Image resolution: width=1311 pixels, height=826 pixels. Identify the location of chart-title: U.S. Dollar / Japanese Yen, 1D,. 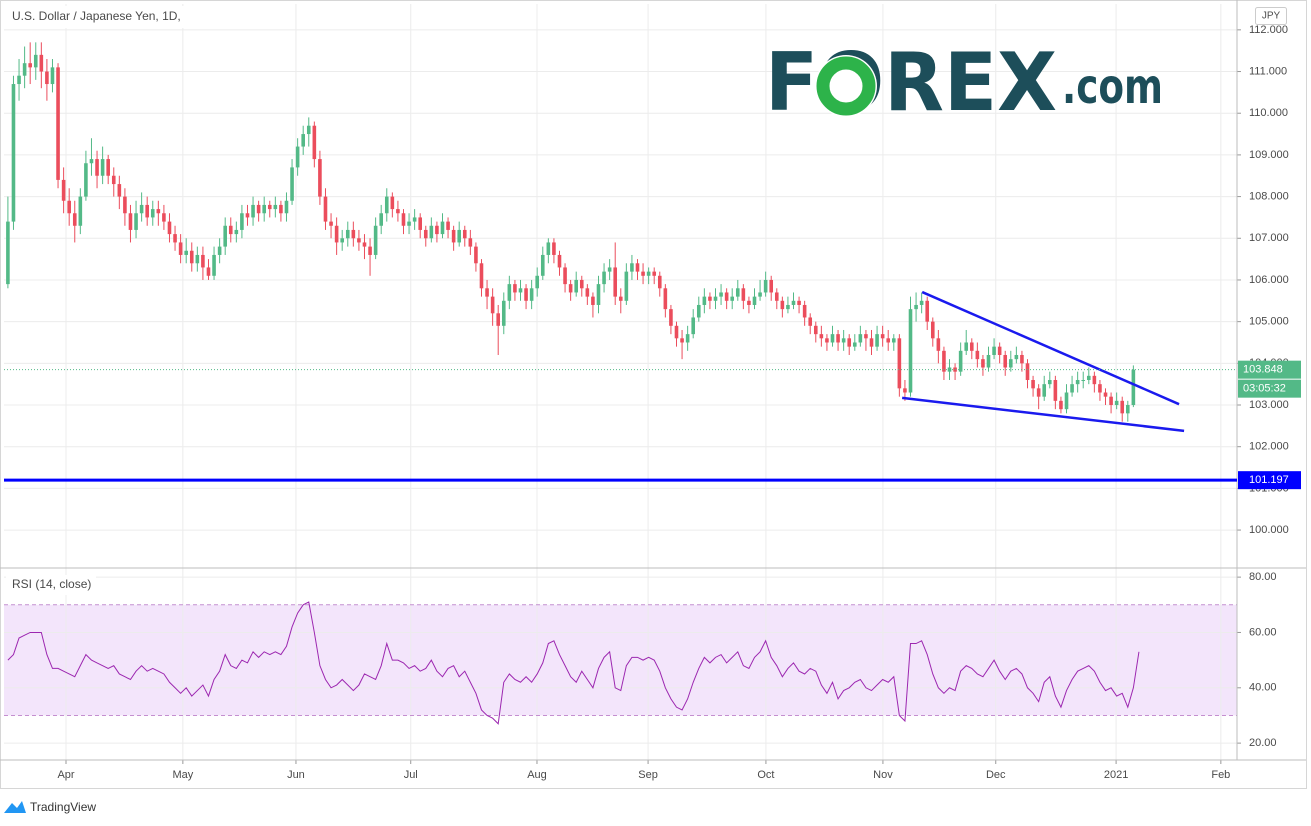
(96, 16).